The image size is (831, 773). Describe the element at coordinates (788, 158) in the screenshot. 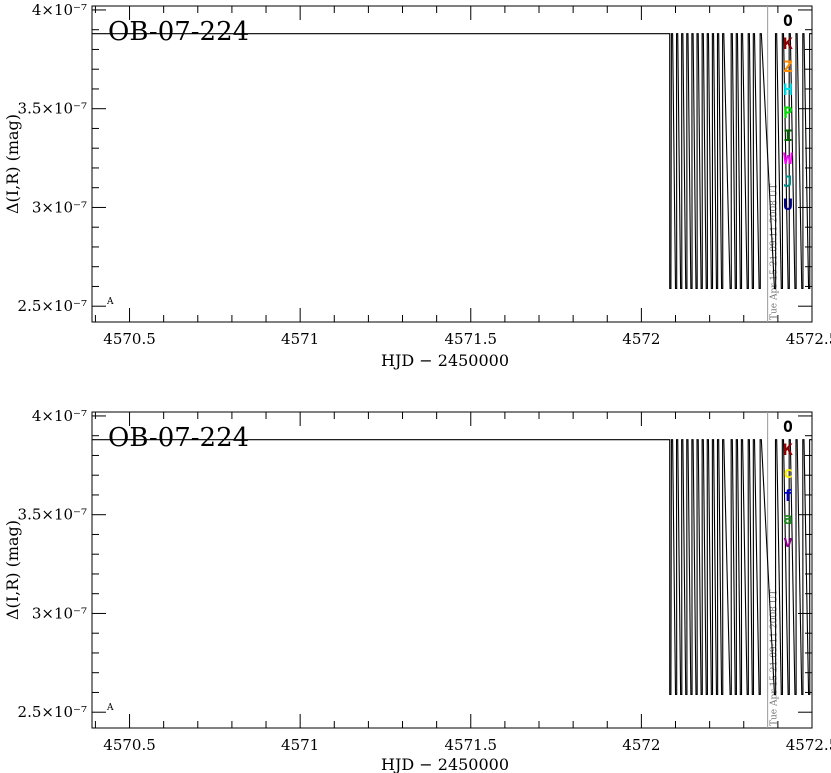

I see `legend-entry: W` at that location.